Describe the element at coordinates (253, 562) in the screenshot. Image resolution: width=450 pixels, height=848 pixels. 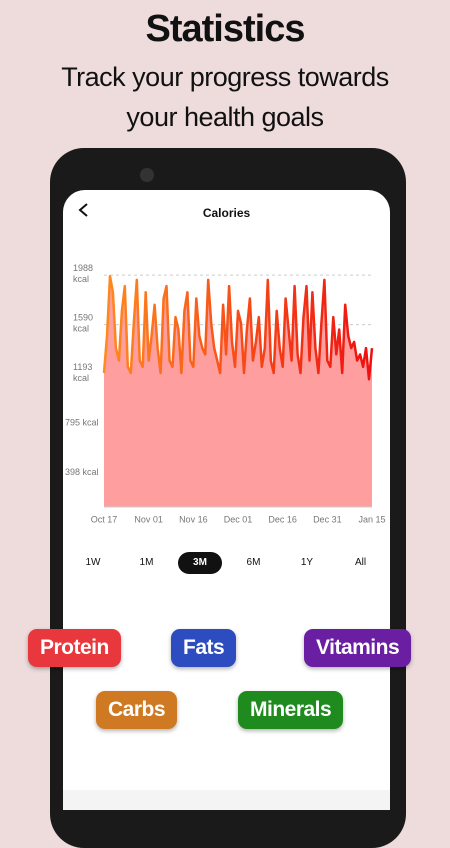
I see `range-button: 6M` at that location.